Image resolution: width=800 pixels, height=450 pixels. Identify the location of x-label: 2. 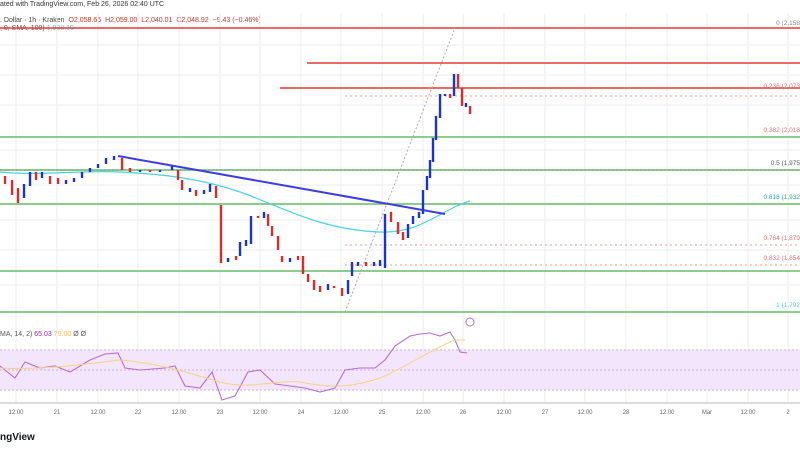
(788, 413).